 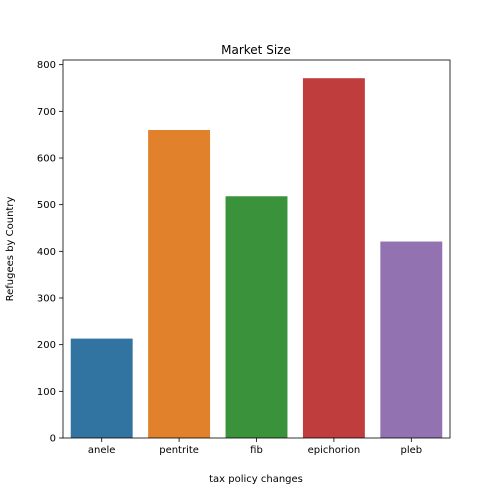 I want to click on y-tick-label: 100, so click(x=46, y=392).